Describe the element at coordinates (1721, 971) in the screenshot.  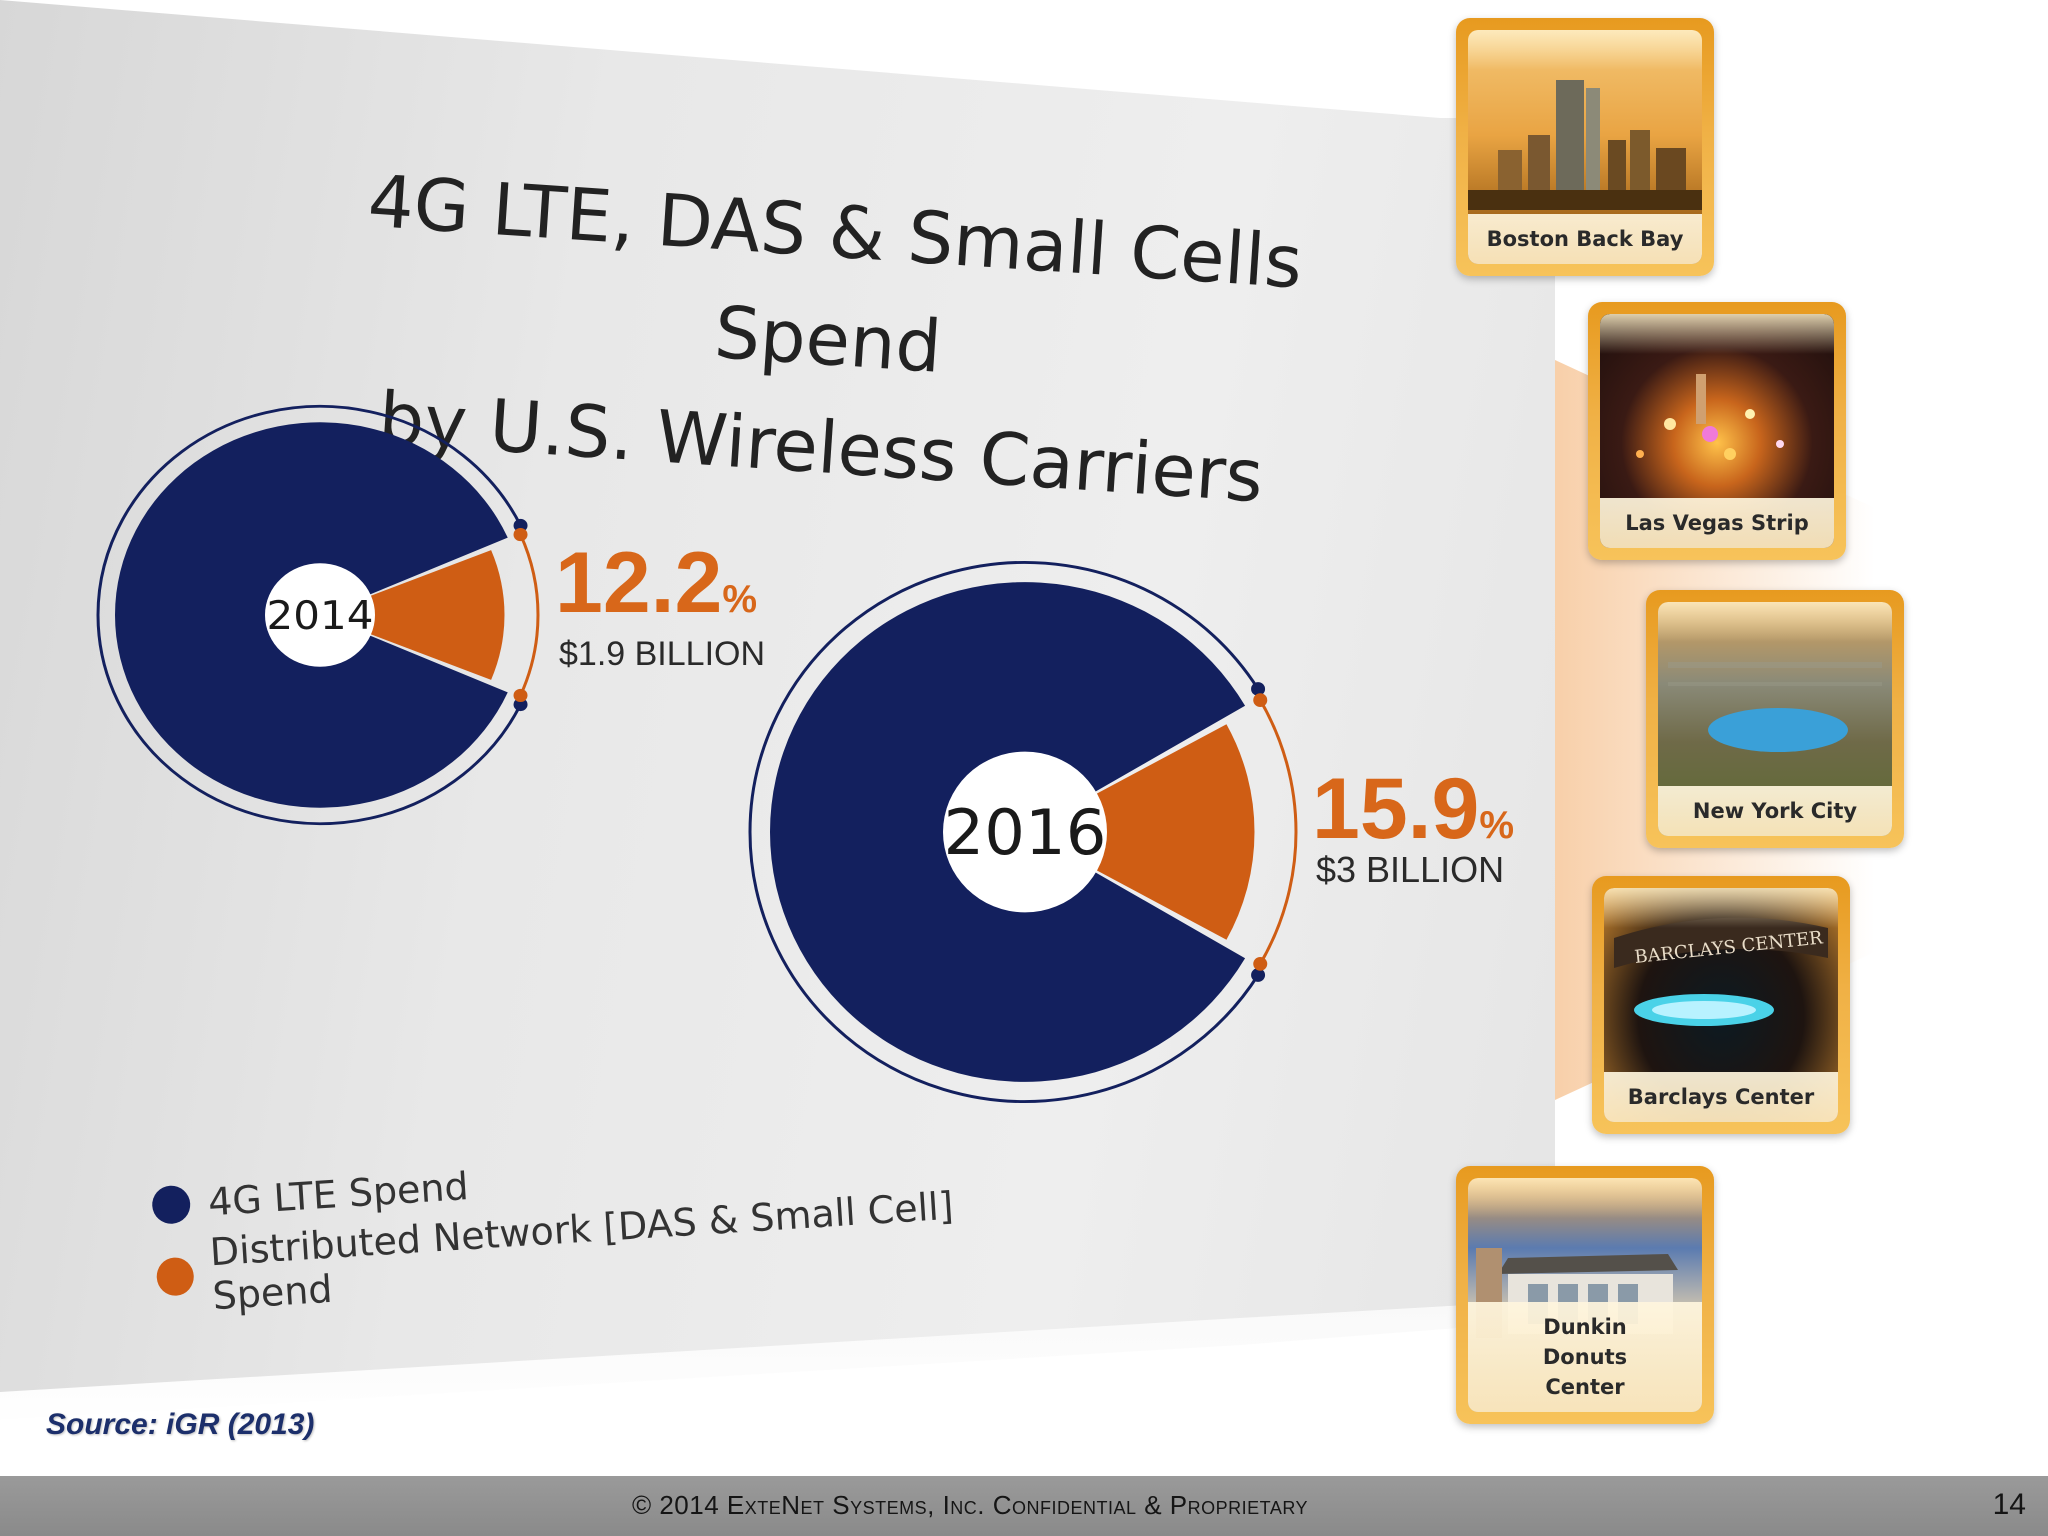
I see `arena-graphic-icon: BARCLAYS CENTER` at that location.